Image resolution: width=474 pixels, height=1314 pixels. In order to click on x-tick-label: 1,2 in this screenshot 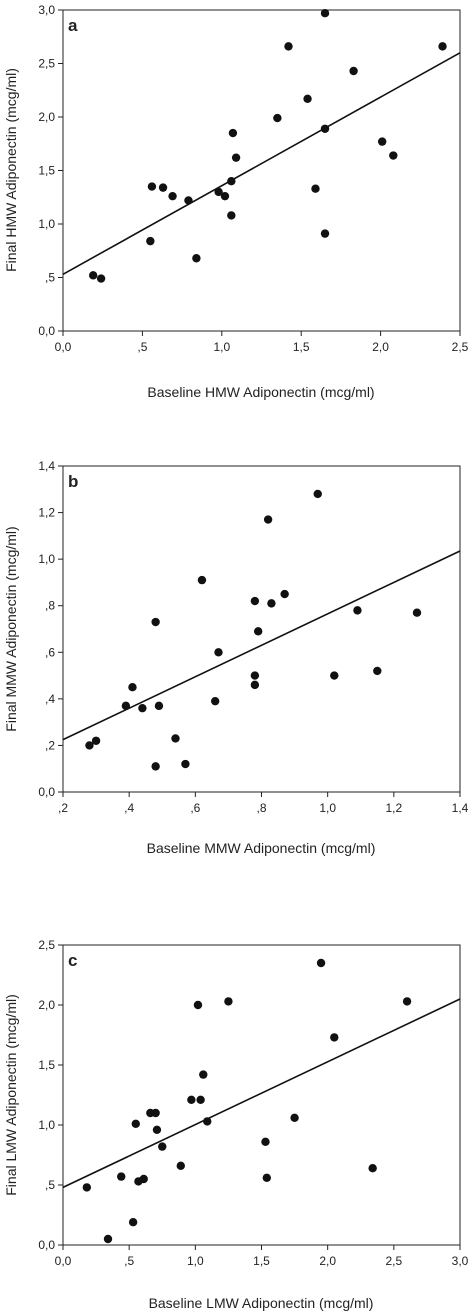, I will do `click(393, 808)`.